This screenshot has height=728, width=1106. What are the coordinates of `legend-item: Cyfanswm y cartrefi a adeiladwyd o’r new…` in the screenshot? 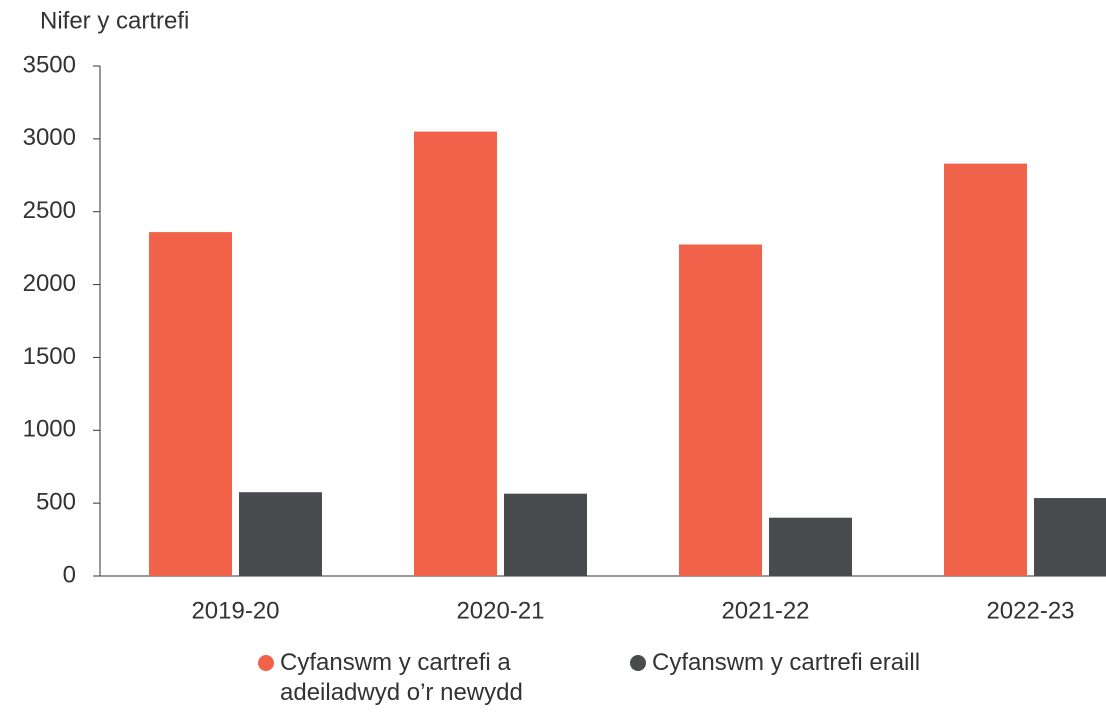 It's located at (423, 678).